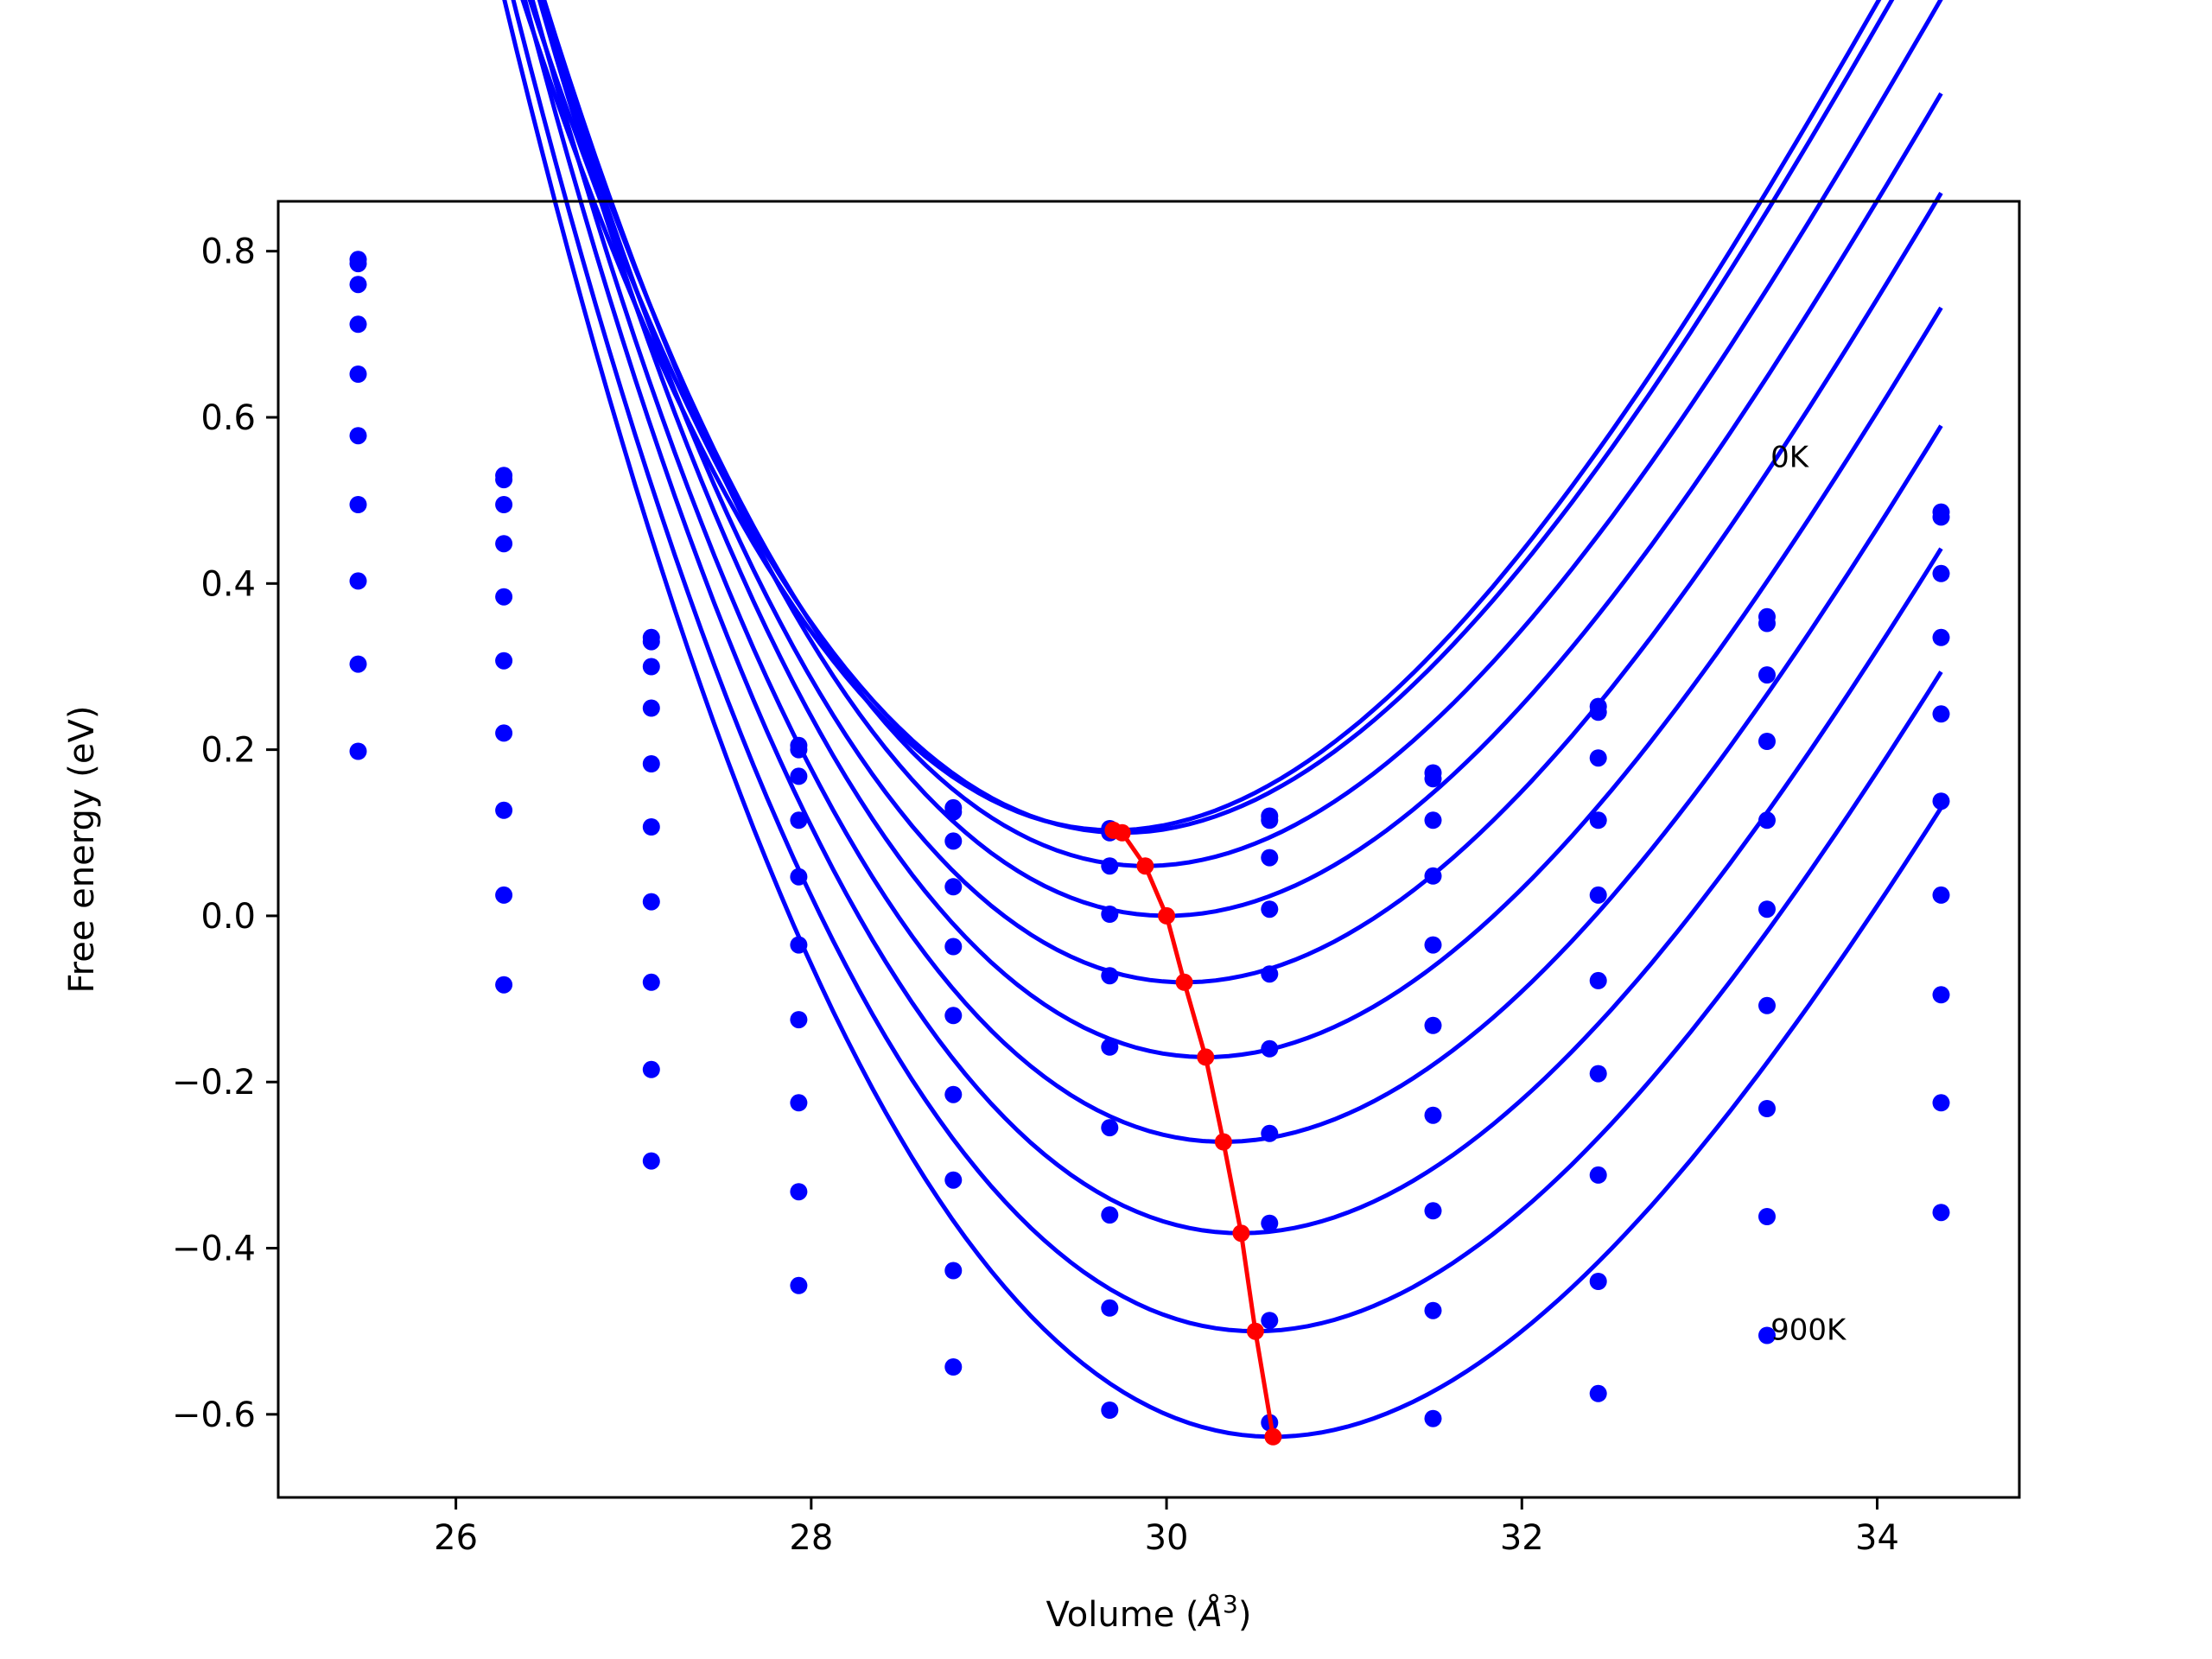 Image resolution: width=2212 pixels, height=1659 pixels. I want to click on x-axis-label-prefix: Volume (, so click(1122, 1615).